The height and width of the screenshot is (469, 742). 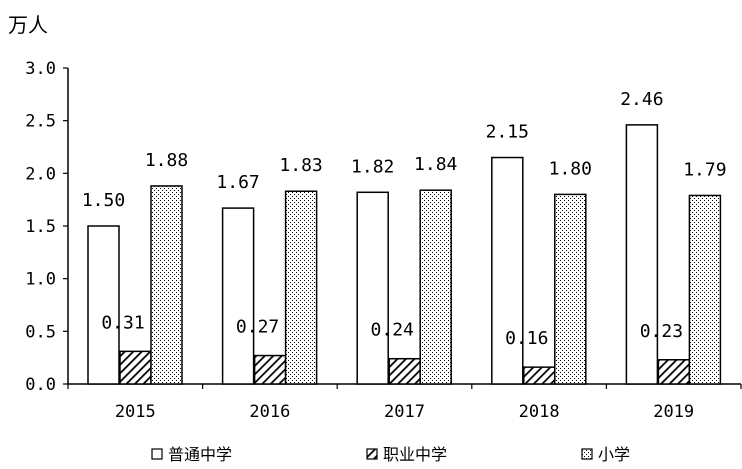 What do you see at coordinates (40, 332) in the screenshot?
I see `y-tick-label: 0.5` at bounding box center [40, 332].